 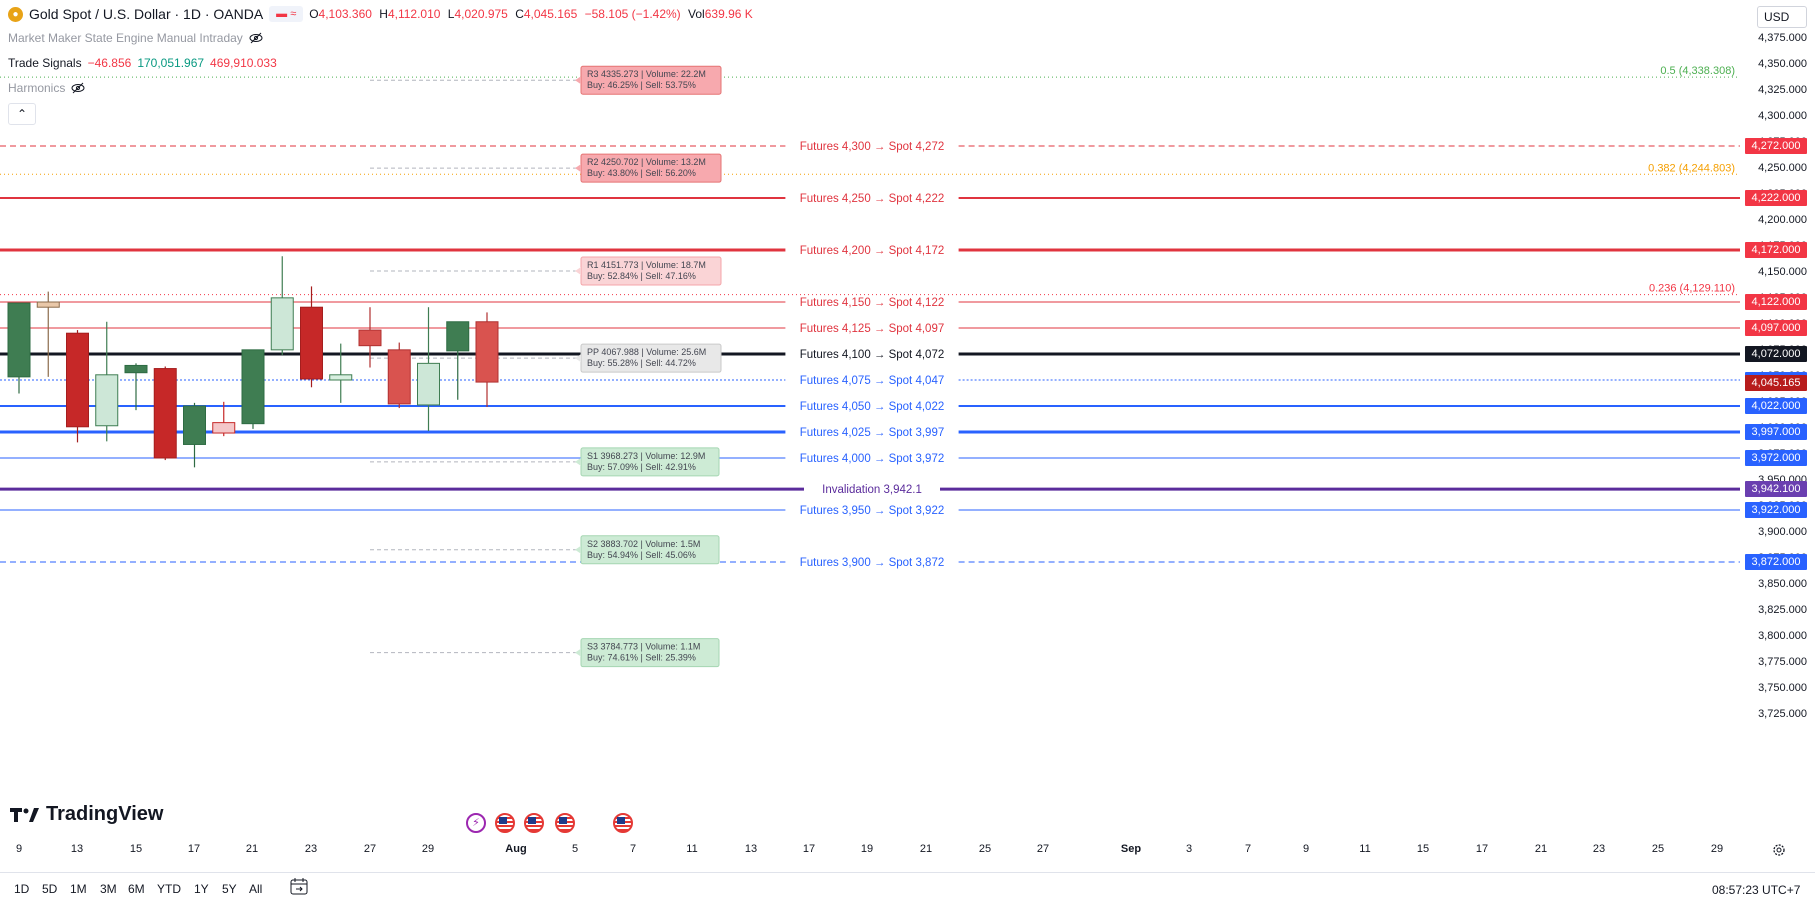 I want to click on price-tag: 4,222.000, so click(x=1776, y=198).